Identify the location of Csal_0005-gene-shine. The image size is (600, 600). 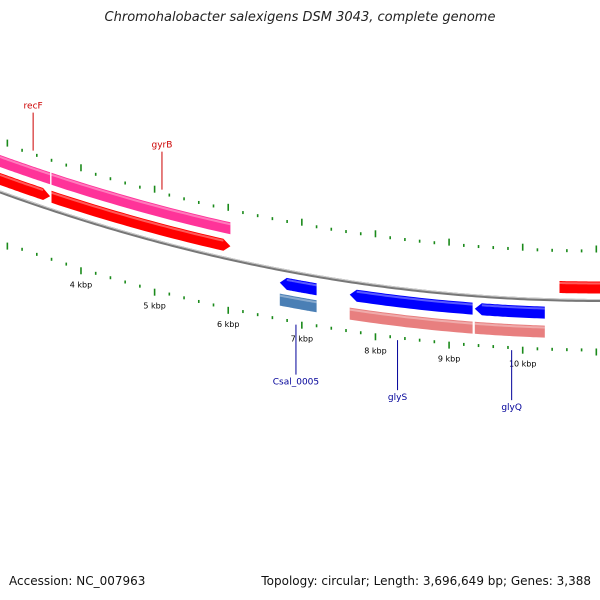
(298, 299).